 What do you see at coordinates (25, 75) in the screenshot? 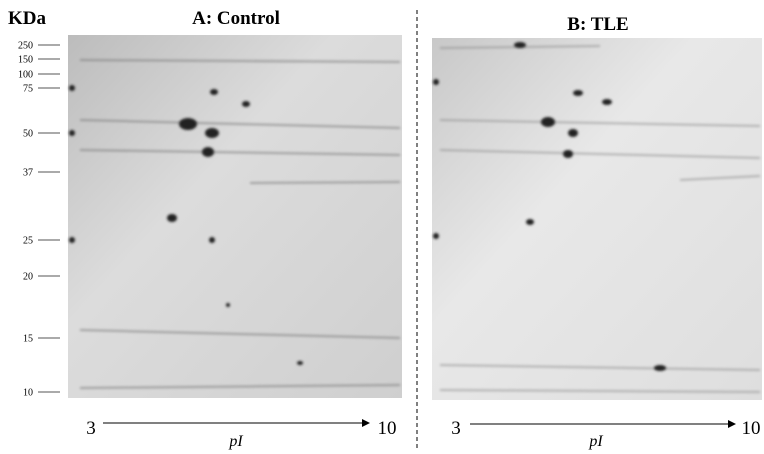
I see `marker-label: 100` at bounding box center [25, 75].